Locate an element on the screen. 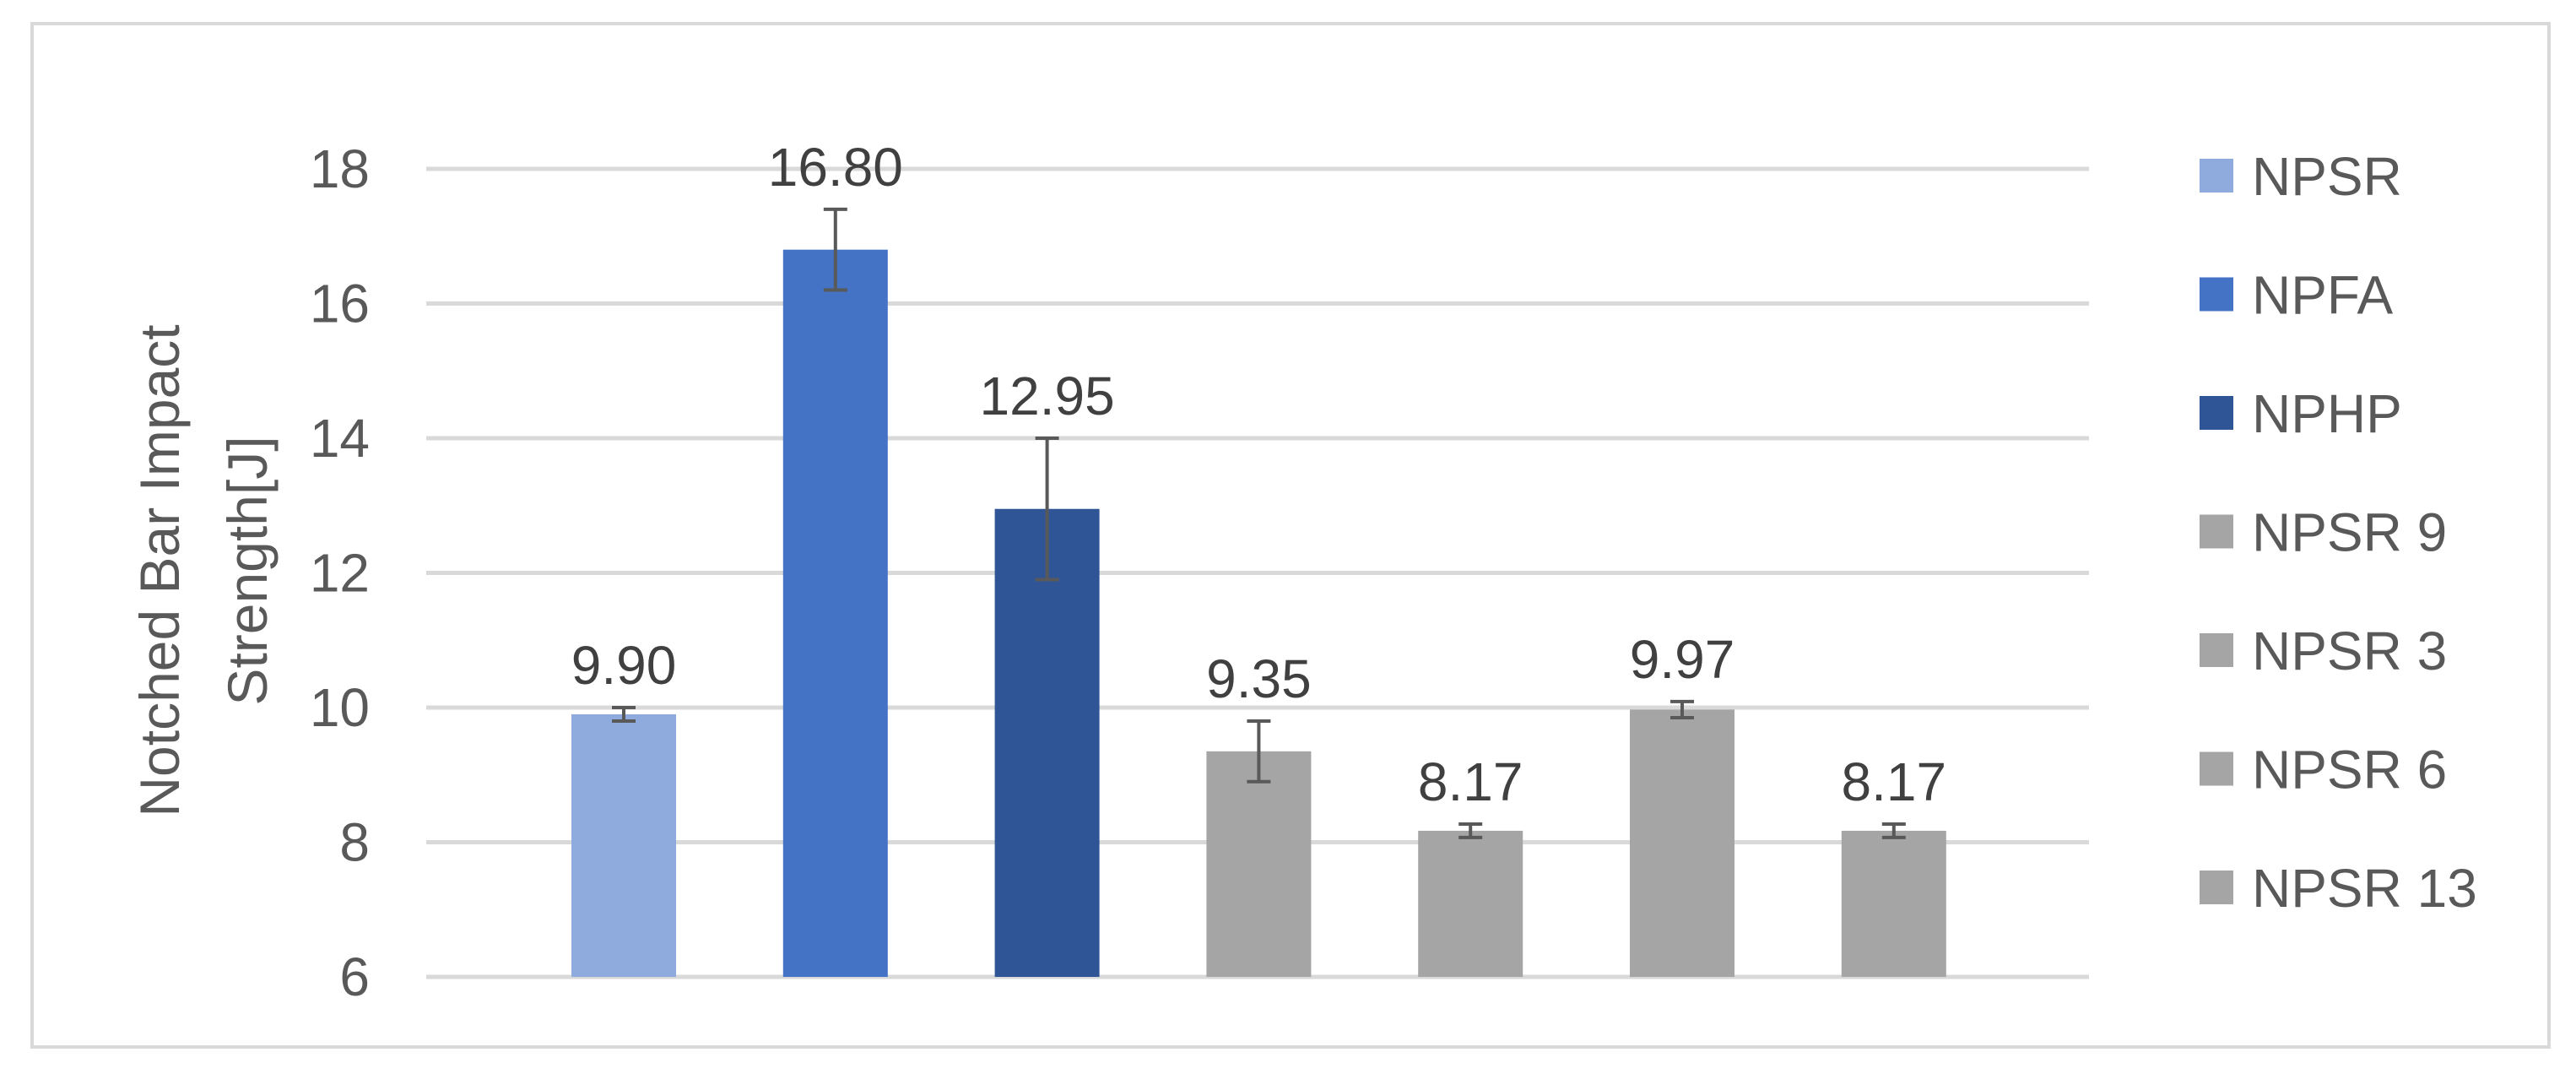  y-axis-title: Notched Bar Impact Strength[J] is located at coordinates (203, 570).